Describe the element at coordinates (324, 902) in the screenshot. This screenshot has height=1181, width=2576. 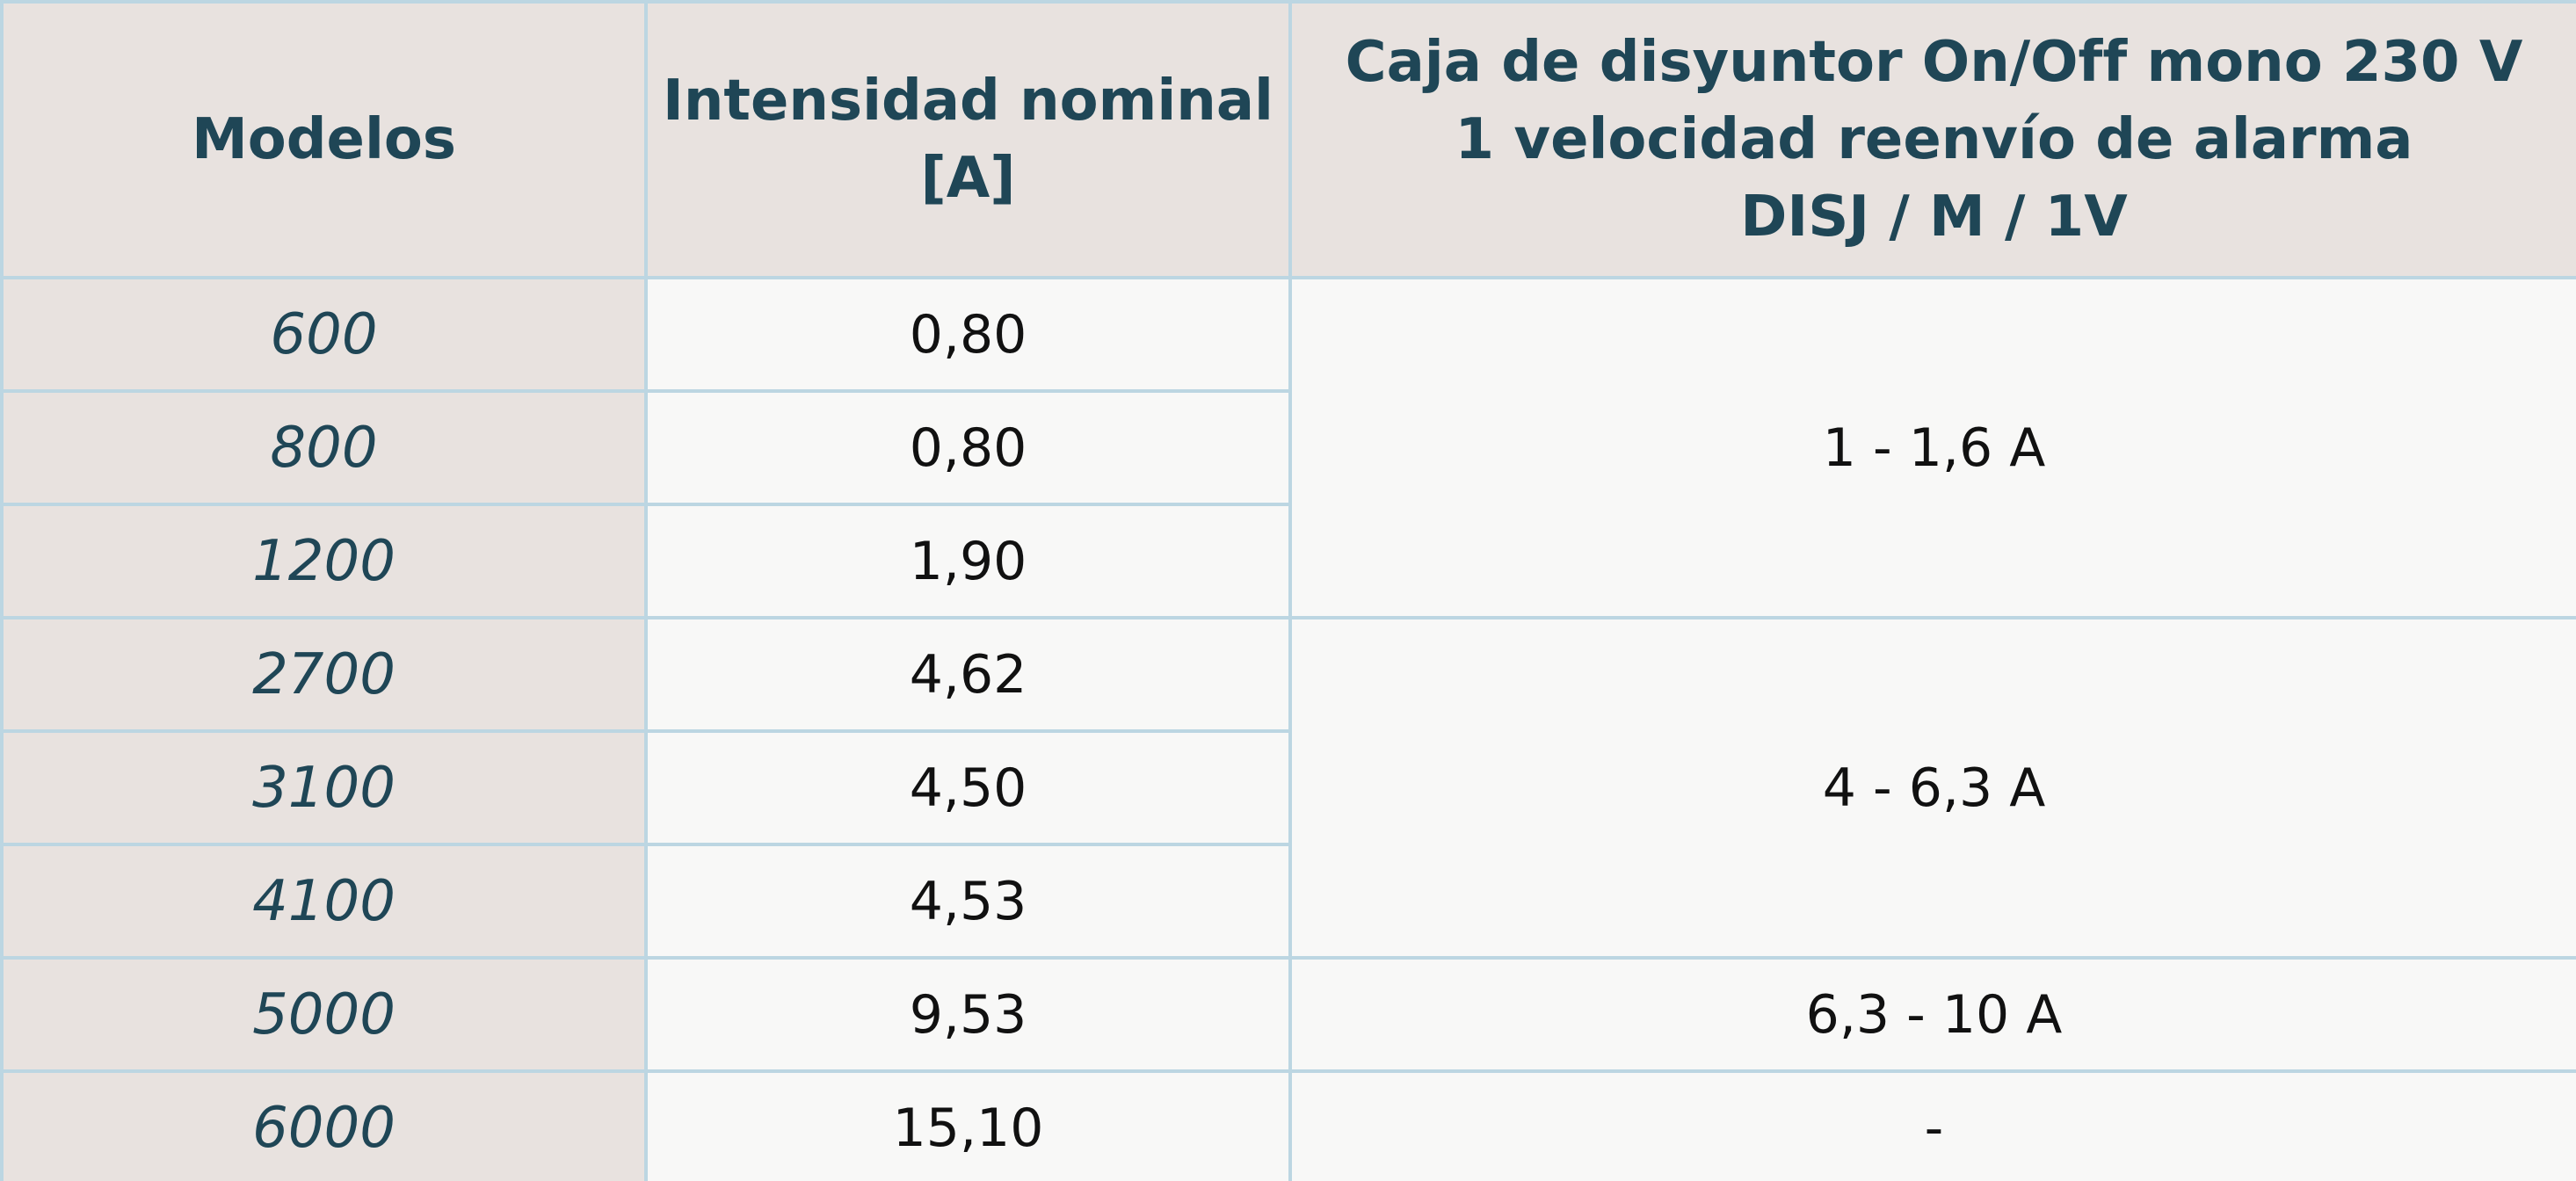
I see `model-cell: 4100` at that location.